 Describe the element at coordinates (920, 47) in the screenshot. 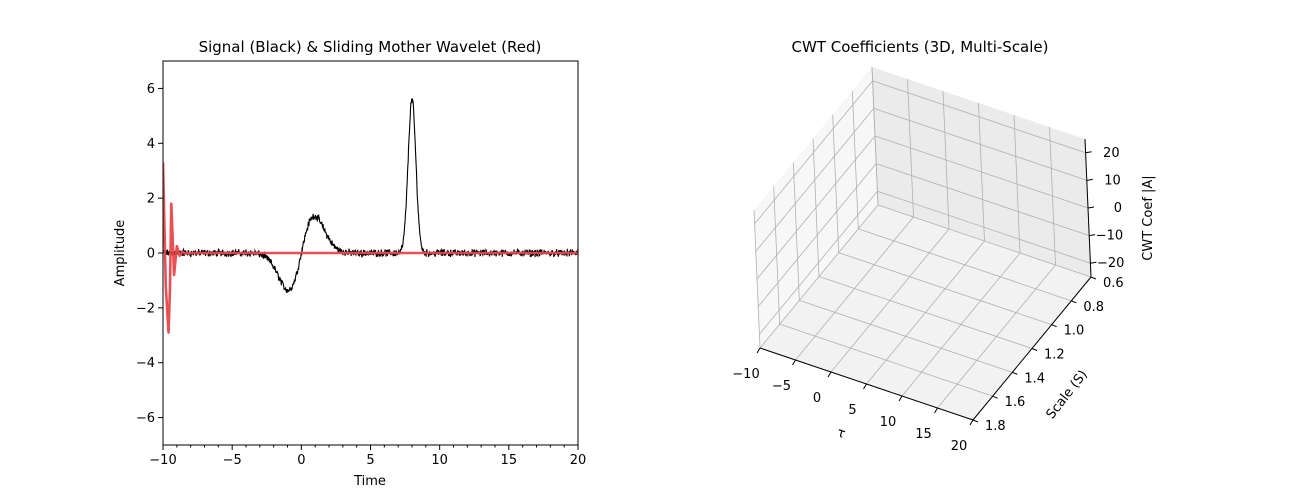

I see `chart-title-3d: CWT Coefficients (3D, Multi-Scale)` at that location.